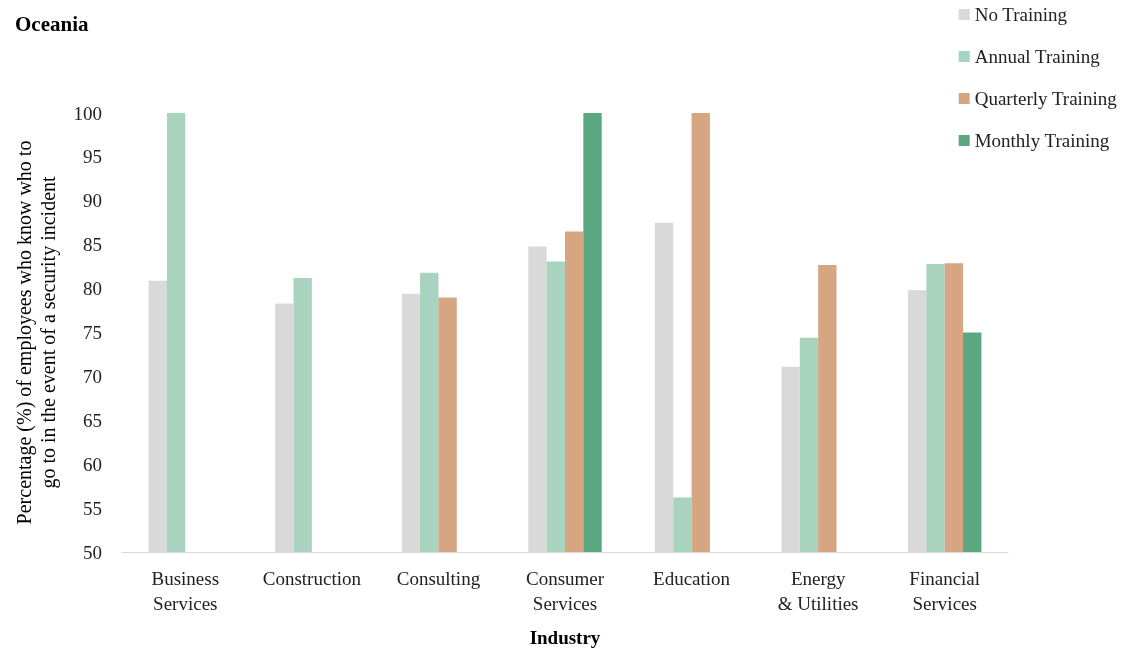 The image size is (1130, 666). What do you see at coordinates (565, 591) in the screenshot?
I see `x-tick-label: Consumer Services` at bounding box center [565, 591].